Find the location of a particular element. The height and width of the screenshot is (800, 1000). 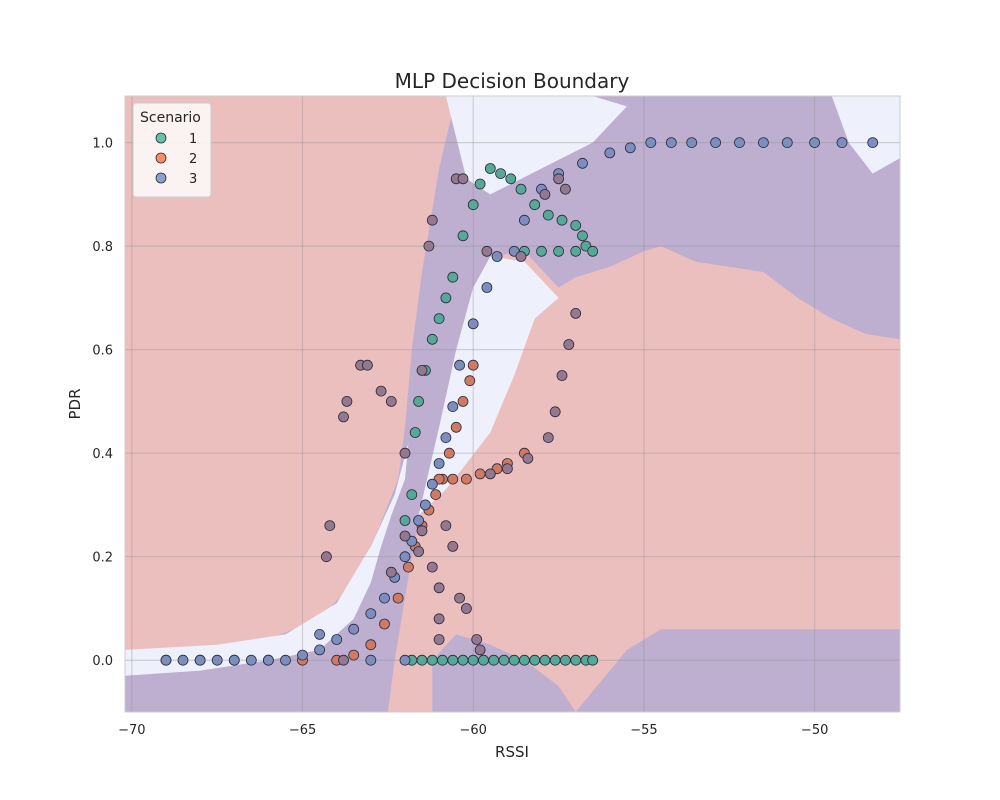

x-tick-label: −50 is located at coordinates (814, 730).